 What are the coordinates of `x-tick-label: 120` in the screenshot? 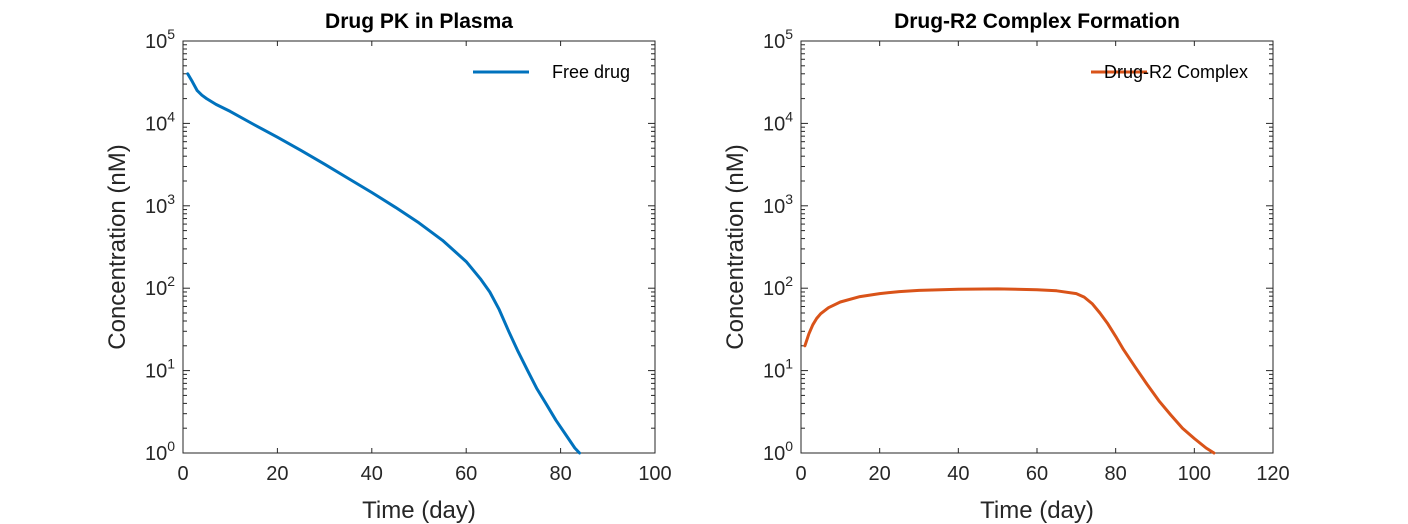 It's located at (1272, 474).